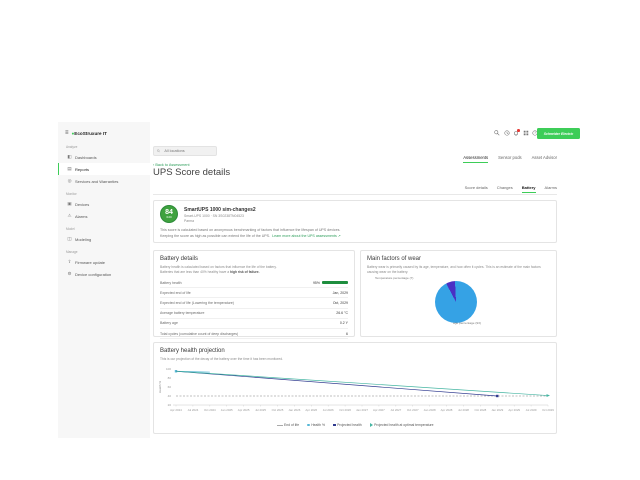 The image size is (640, 480). I want to click on score-value: 84, so click(169, 212).